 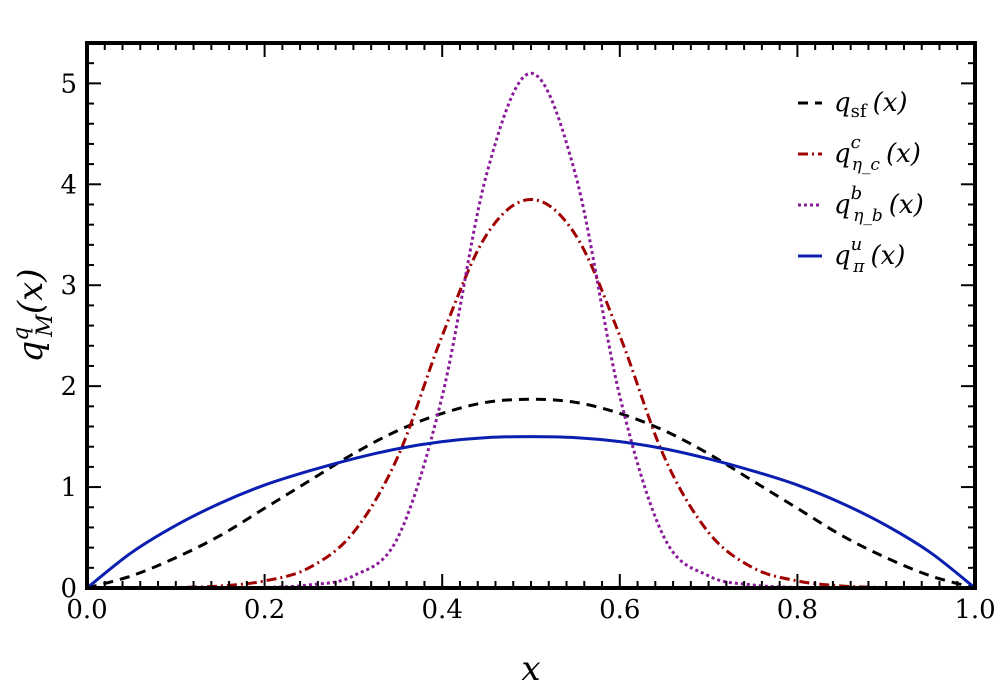 I want to click on legend-label-etac: qc η_c (x), so click(x=877, y=153).